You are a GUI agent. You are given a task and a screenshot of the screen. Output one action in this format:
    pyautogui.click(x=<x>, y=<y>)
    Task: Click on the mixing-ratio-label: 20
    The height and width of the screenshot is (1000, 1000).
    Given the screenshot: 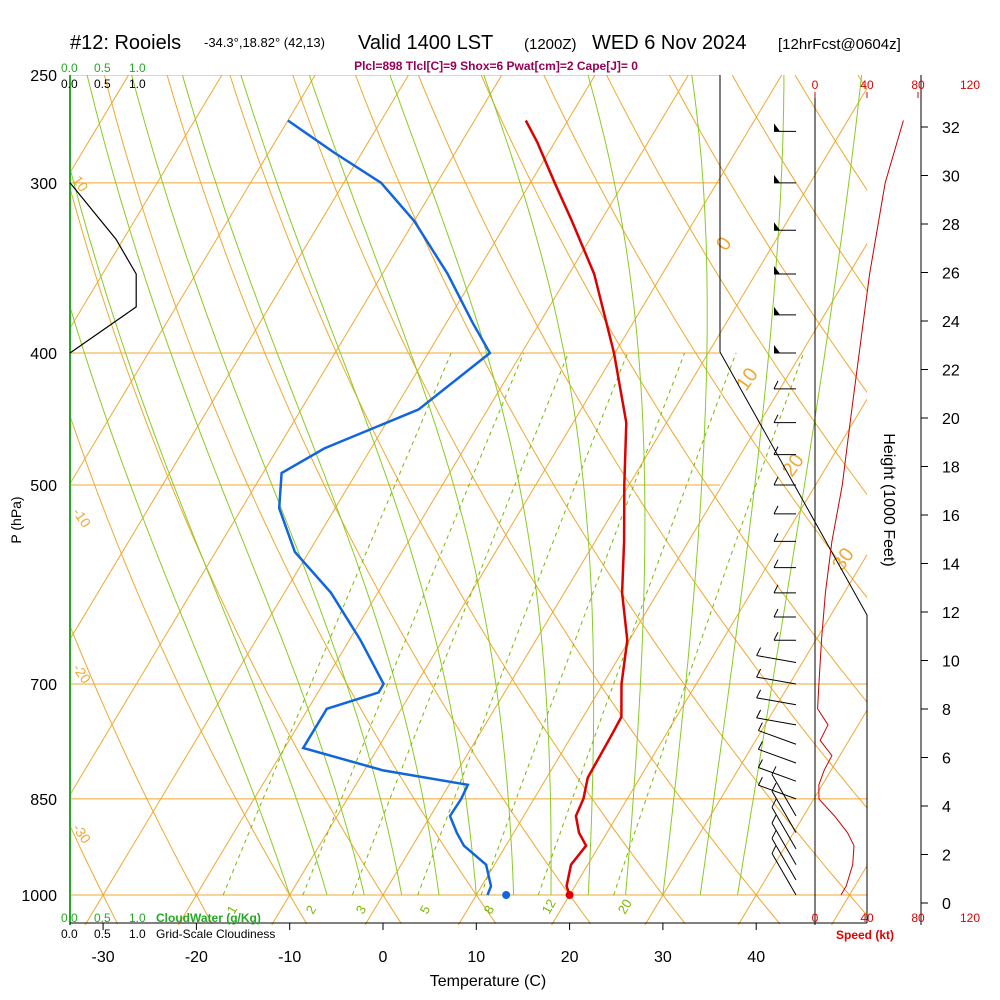 What is the action you would take?
    pyautogui.click(x=625, y=906)
    